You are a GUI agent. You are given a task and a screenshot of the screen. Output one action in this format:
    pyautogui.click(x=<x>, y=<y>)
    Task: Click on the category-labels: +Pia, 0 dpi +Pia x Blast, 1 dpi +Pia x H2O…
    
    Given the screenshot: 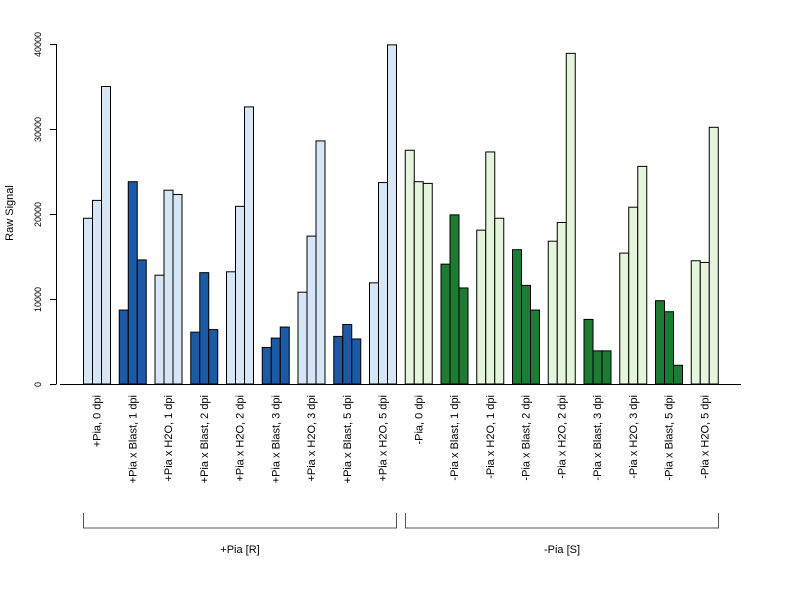 What is the action you would take?
    pyautogui.click(x=402, y=439)
    